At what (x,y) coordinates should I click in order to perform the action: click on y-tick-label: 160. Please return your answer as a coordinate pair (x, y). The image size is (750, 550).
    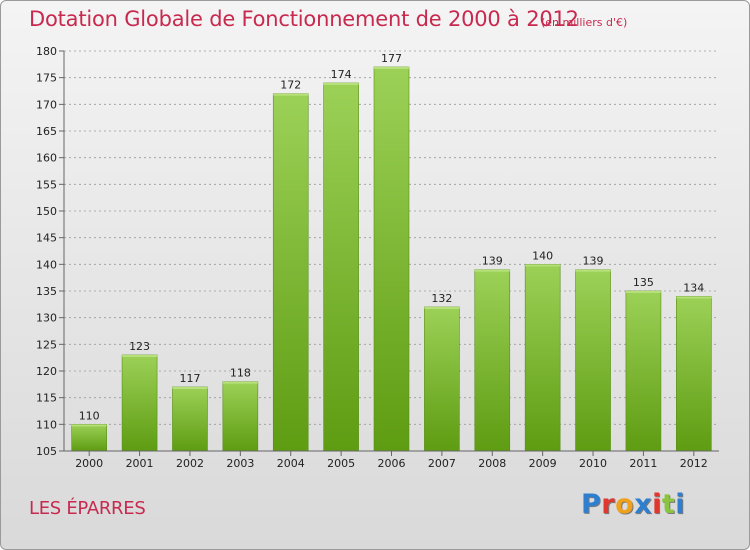
    Looking at the image, I should click on (46, 158).